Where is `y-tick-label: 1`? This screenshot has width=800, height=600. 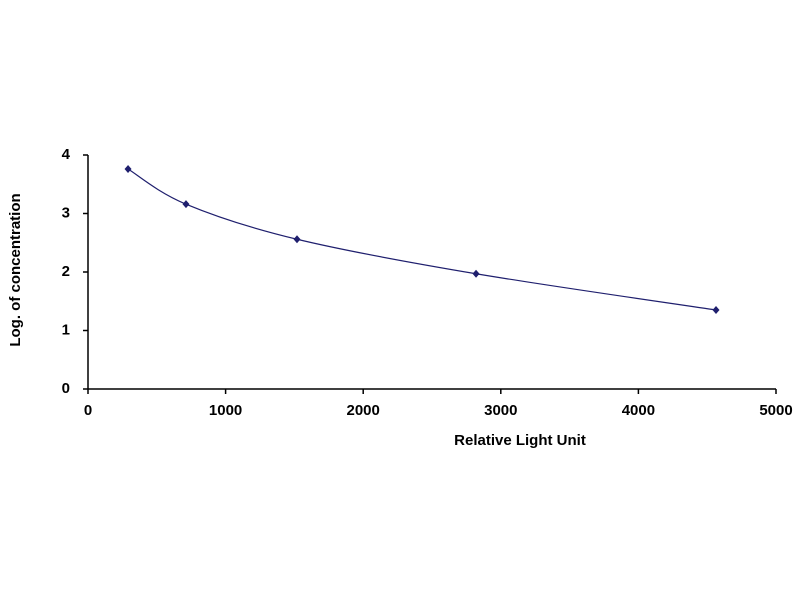
y-tick-label: 1 is located at coordinates (66, 329).